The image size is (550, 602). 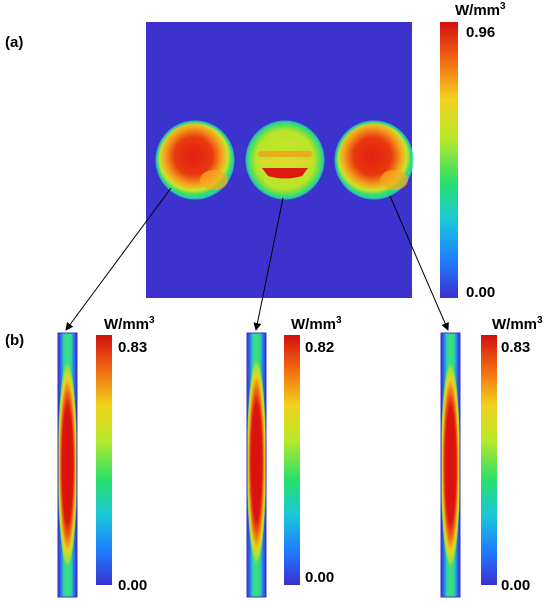 I want to click on colorbar-b1-min: 0.00, so click(x=132, y=585).